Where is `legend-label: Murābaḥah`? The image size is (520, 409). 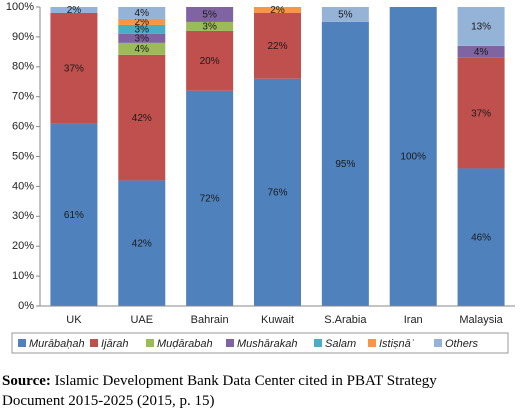
legend-label: Murābaḥah is located at coordinates (57, 344).